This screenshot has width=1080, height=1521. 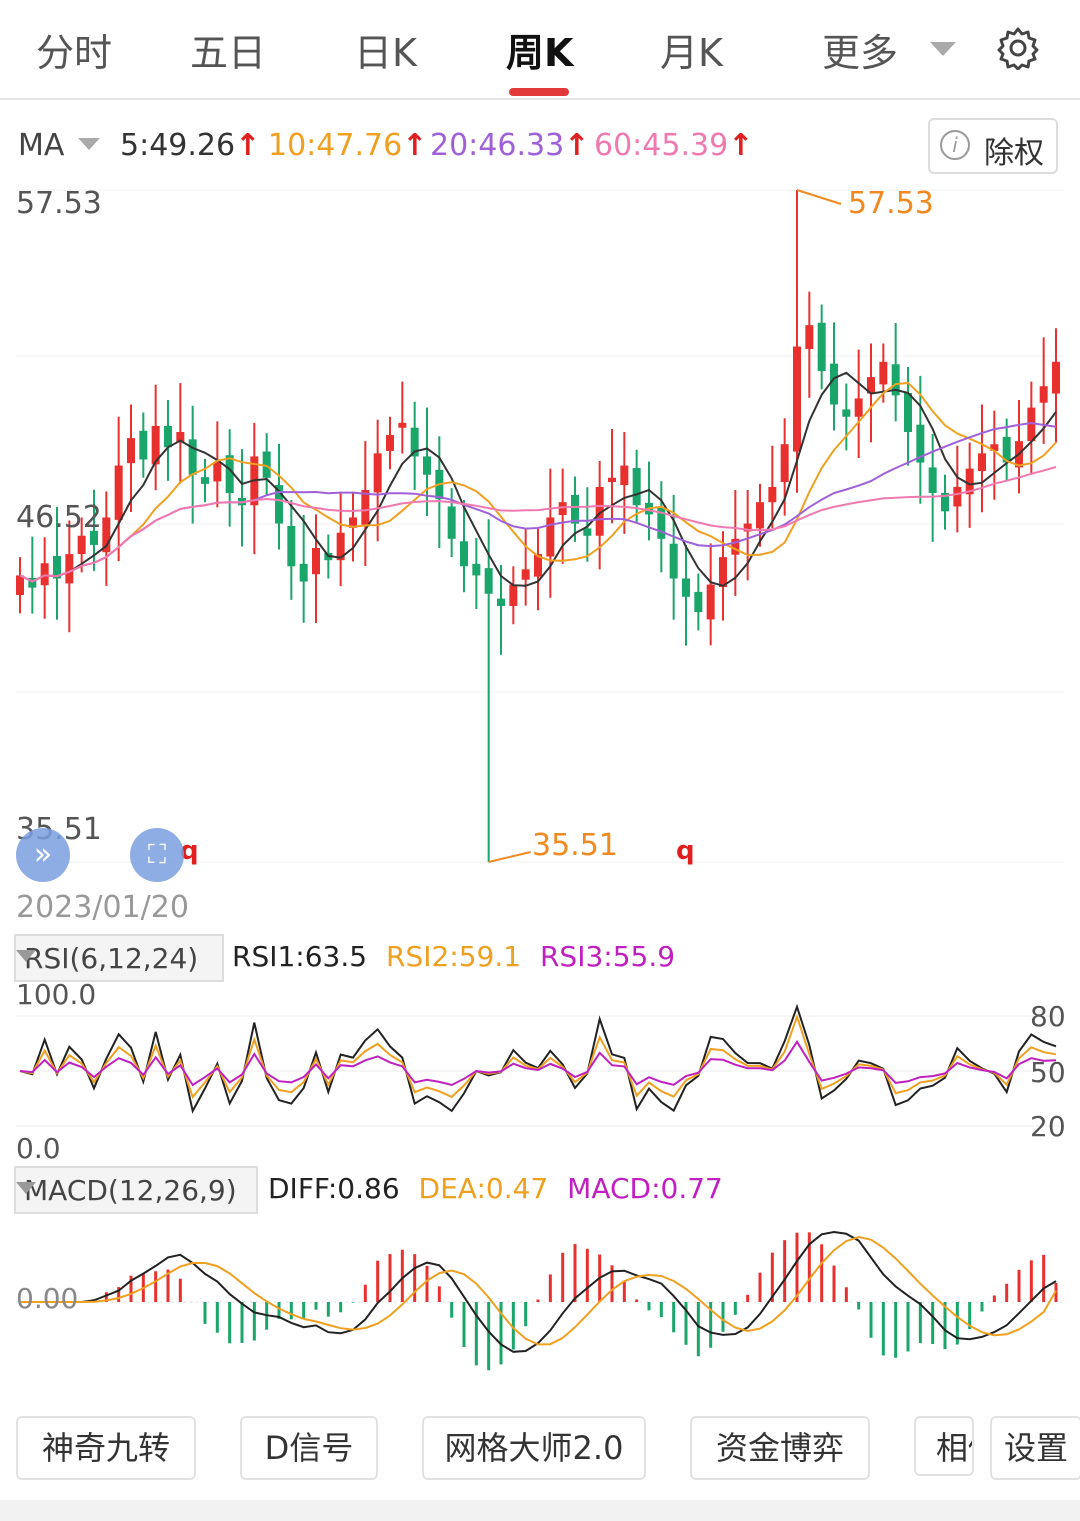 I want to click on tab-intraday: 分时, so click(x=74, y=53).